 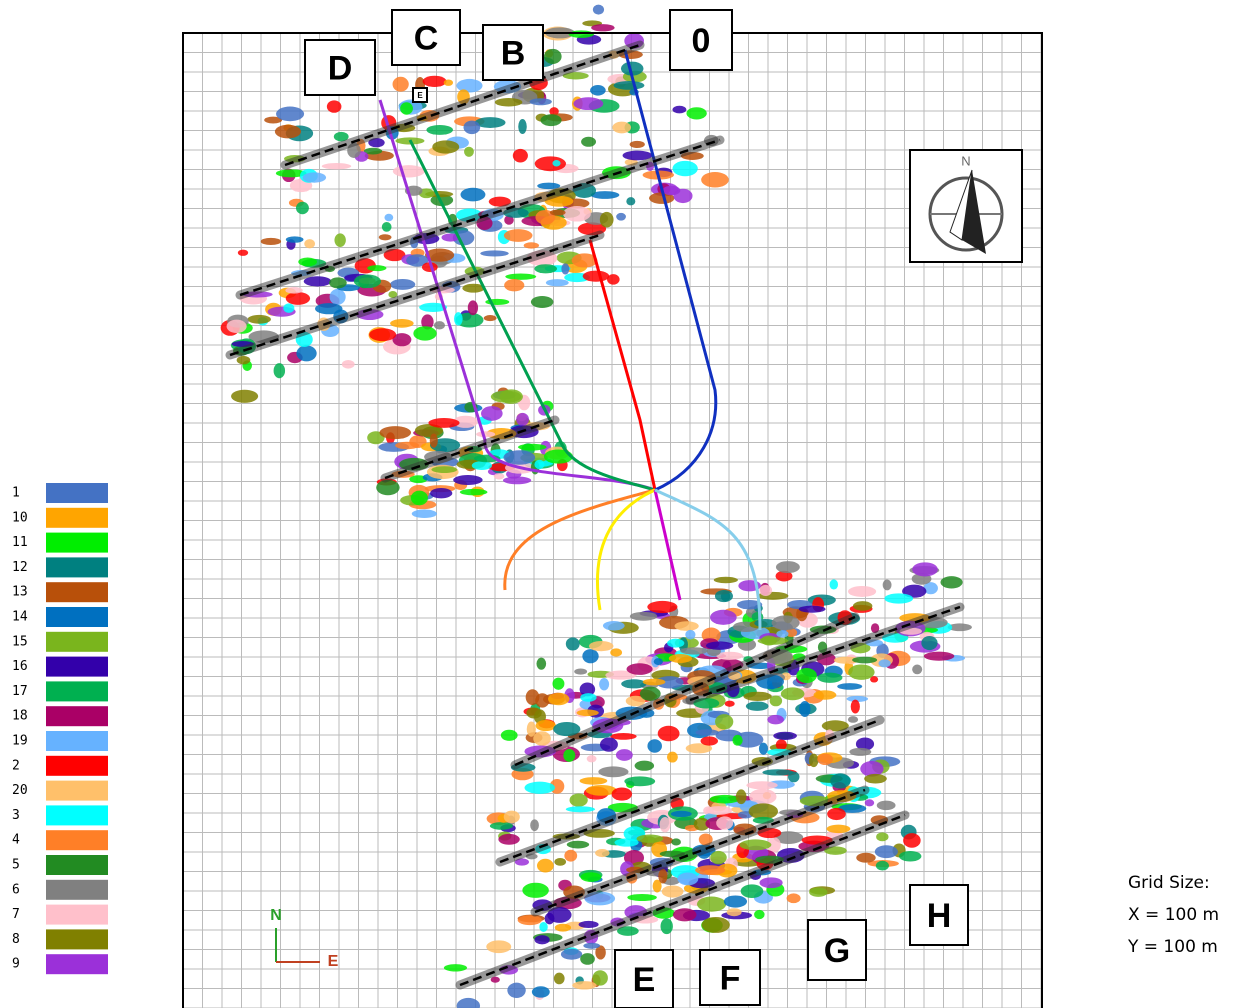 What do you see at coordinates (701, 41) in the screenshot?
I see `well-label: 0` at bounding box center [701, 41].